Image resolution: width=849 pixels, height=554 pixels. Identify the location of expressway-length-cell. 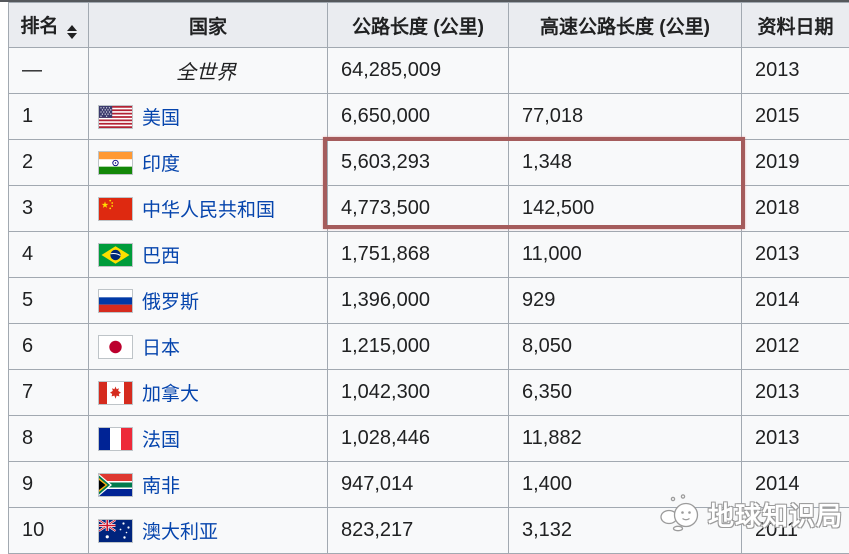
(625, 71).